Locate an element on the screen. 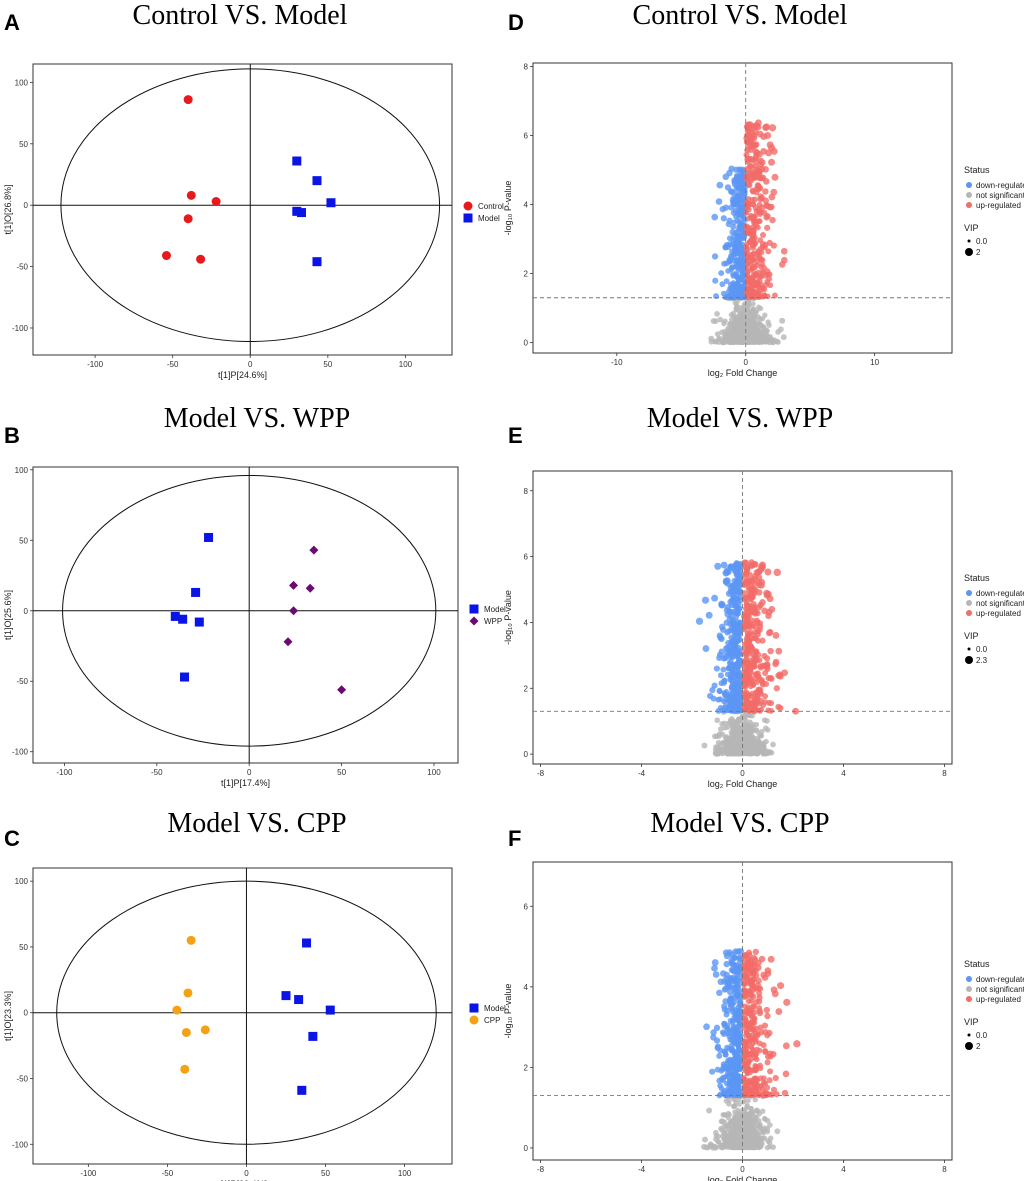 This screenshot has width=1024, height=1181. x-tick-label: 50 is located at coordinates (341, 772).